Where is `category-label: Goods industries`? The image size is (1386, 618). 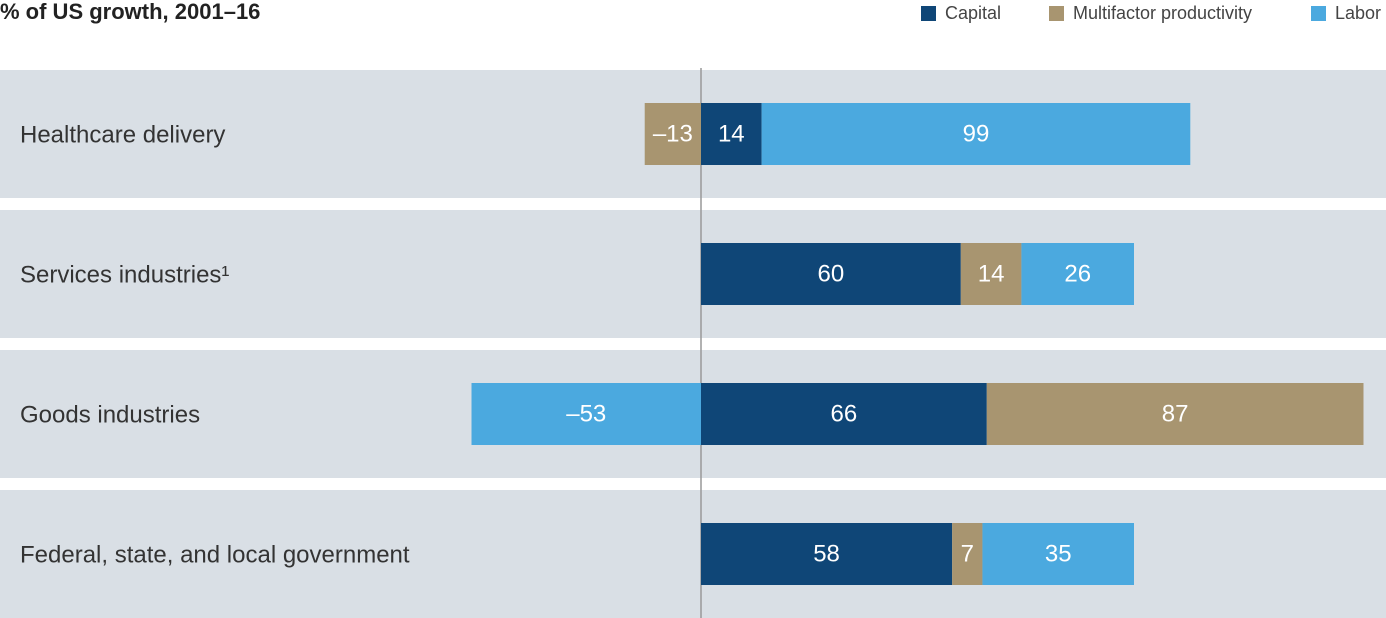
category-label: Goods industries is located at coordinates (110, 414).